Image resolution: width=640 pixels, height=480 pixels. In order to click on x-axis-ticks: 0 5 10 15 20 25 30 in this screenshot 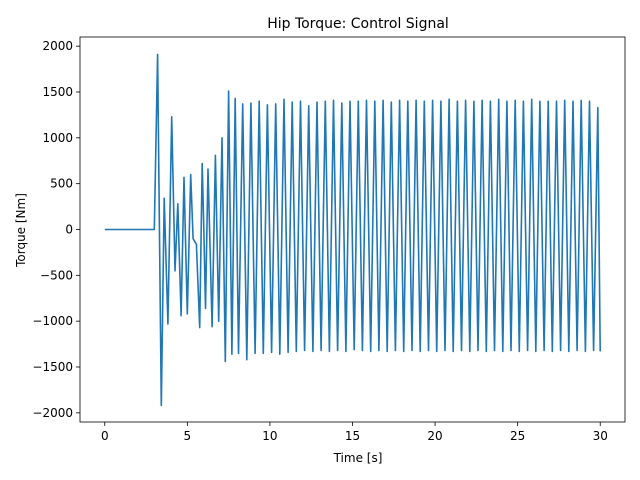, I will do `click(354, 432)`.